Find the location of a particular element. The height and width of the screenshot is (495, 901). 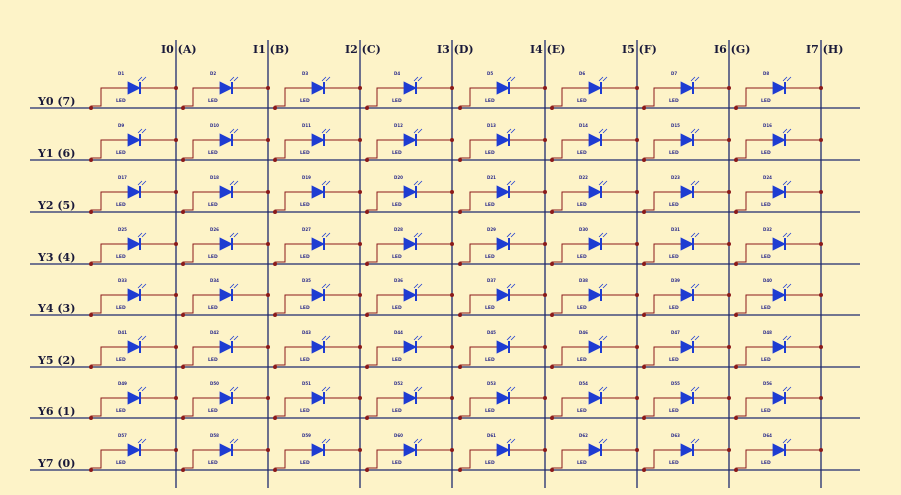

led-cell: D35 LED is located at coordinates (317, 297).